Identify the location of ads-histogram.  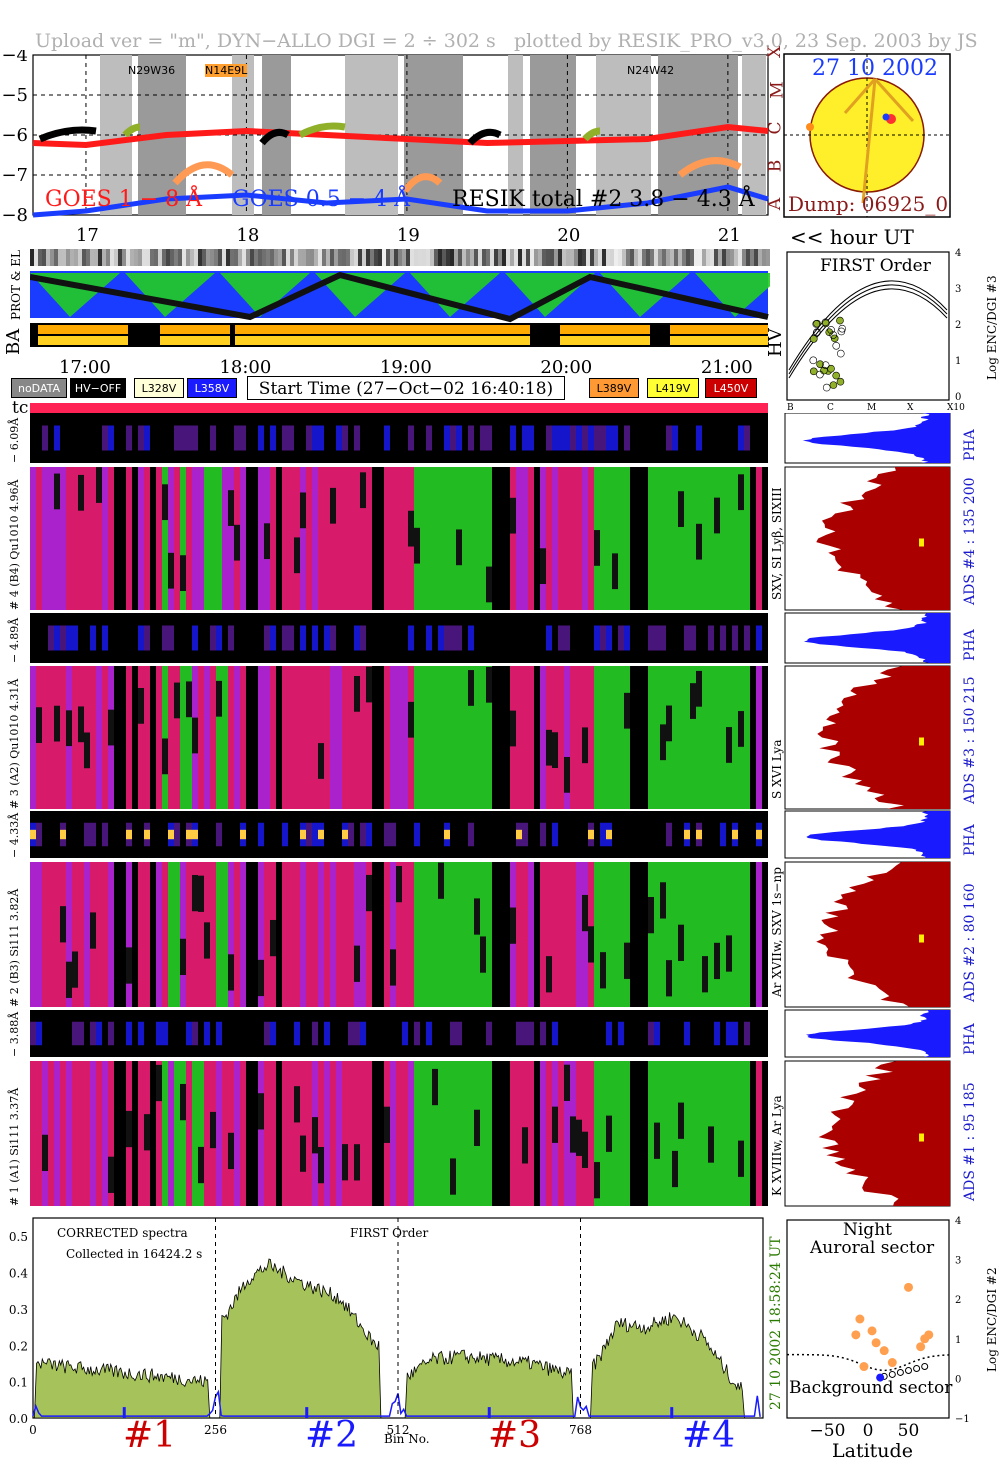
(883, 538).